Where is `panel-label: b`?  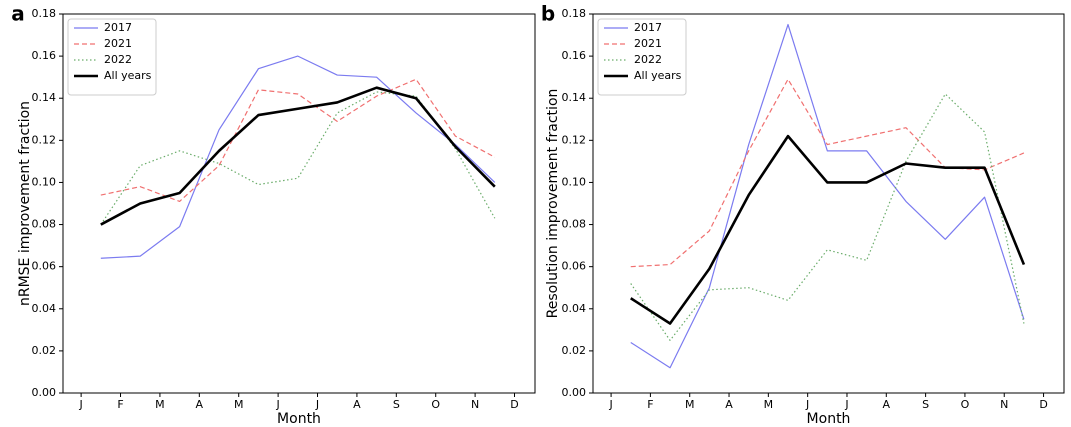
panel-label: b is located at coordinates (548, 14).